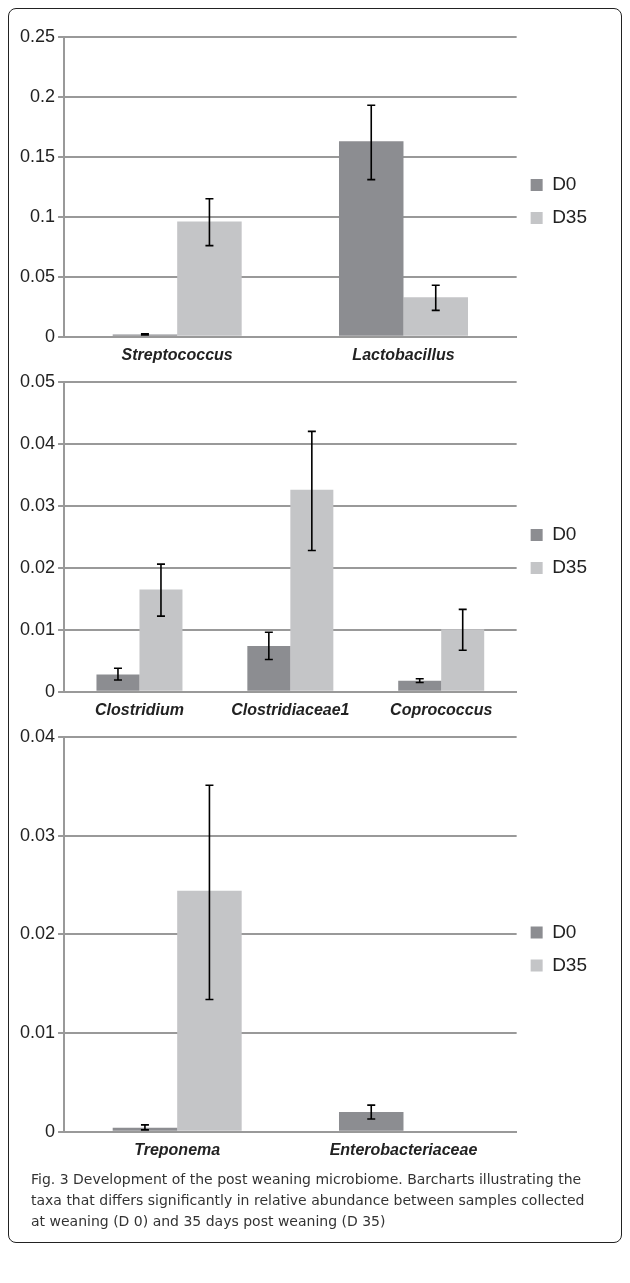 Image resolution: width=630 pixels, height=1283 pixels. What do you see at coordinates (403, 1149) in the screenshot?
I see `x-tick-label: Enterobacteriaceae` at bounding box center [403, 1149].